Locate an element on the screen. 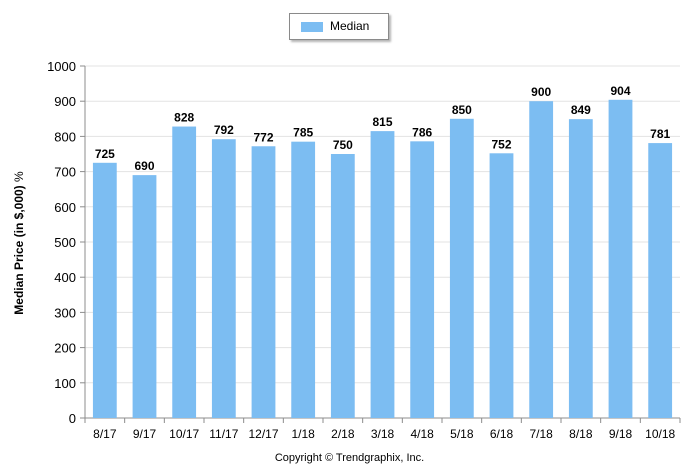 This screenshot has width=699, height=469. data-label: 792 is located at coordinates (224, 130).